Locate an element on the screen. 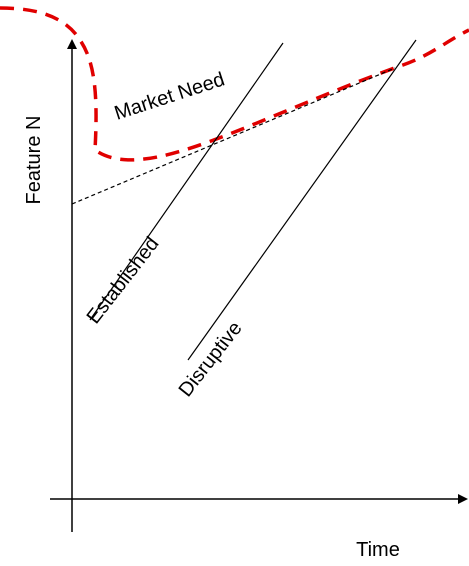 The width and height of the screenshot is (469, 566). market-need-label: Market Need is located at coordinates (170, 96).